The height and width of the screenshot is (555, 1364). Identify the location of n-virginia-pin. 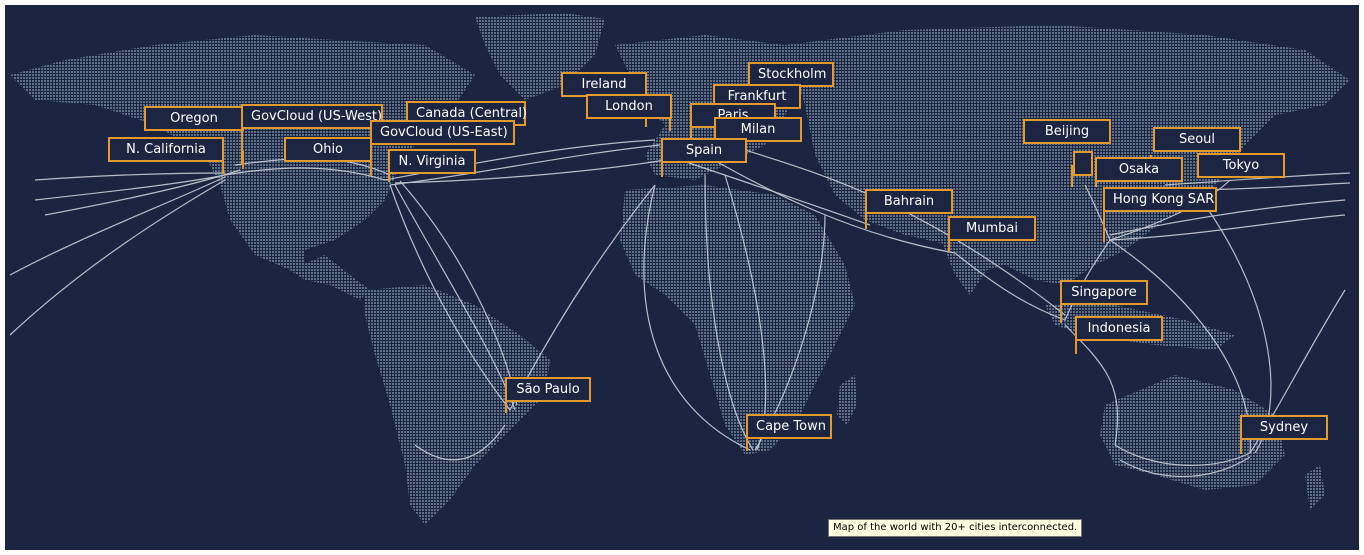
(389, 176).